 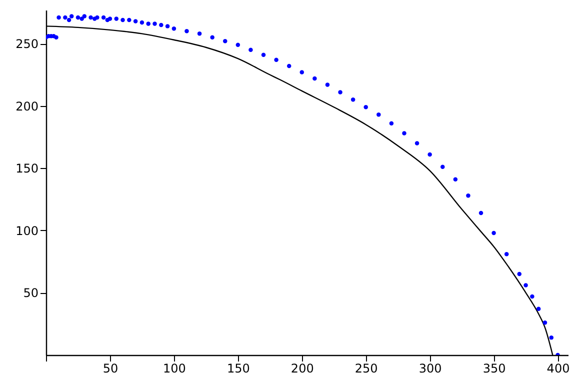 What do you see at coordinates (110, 369) in the screenshot?
I see `x-tick-label: 50` at bounding box center [110, 369].